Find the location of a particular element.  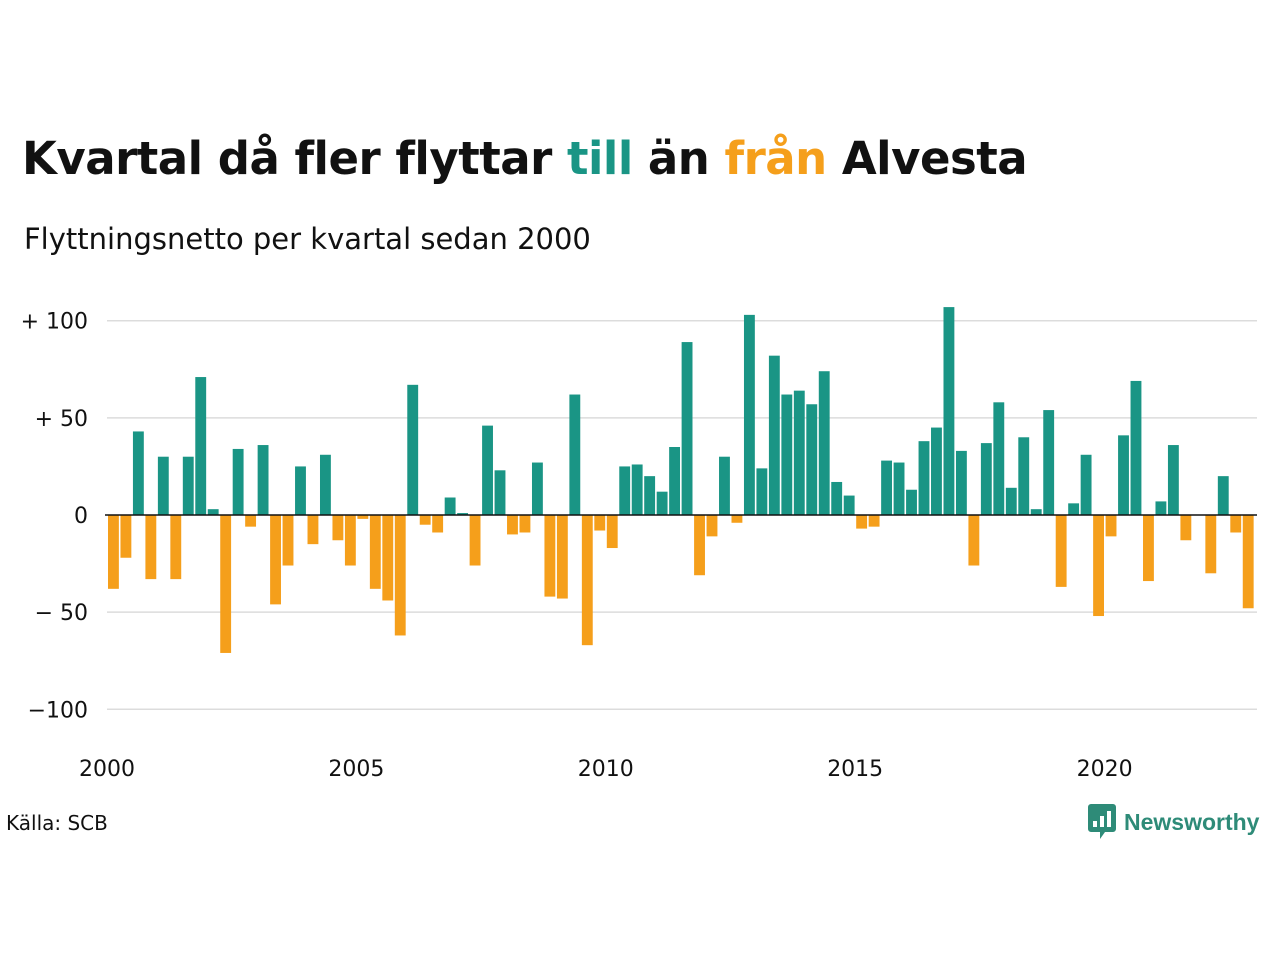

y-tick-label: + 50 is located at coordinates (61, 419).